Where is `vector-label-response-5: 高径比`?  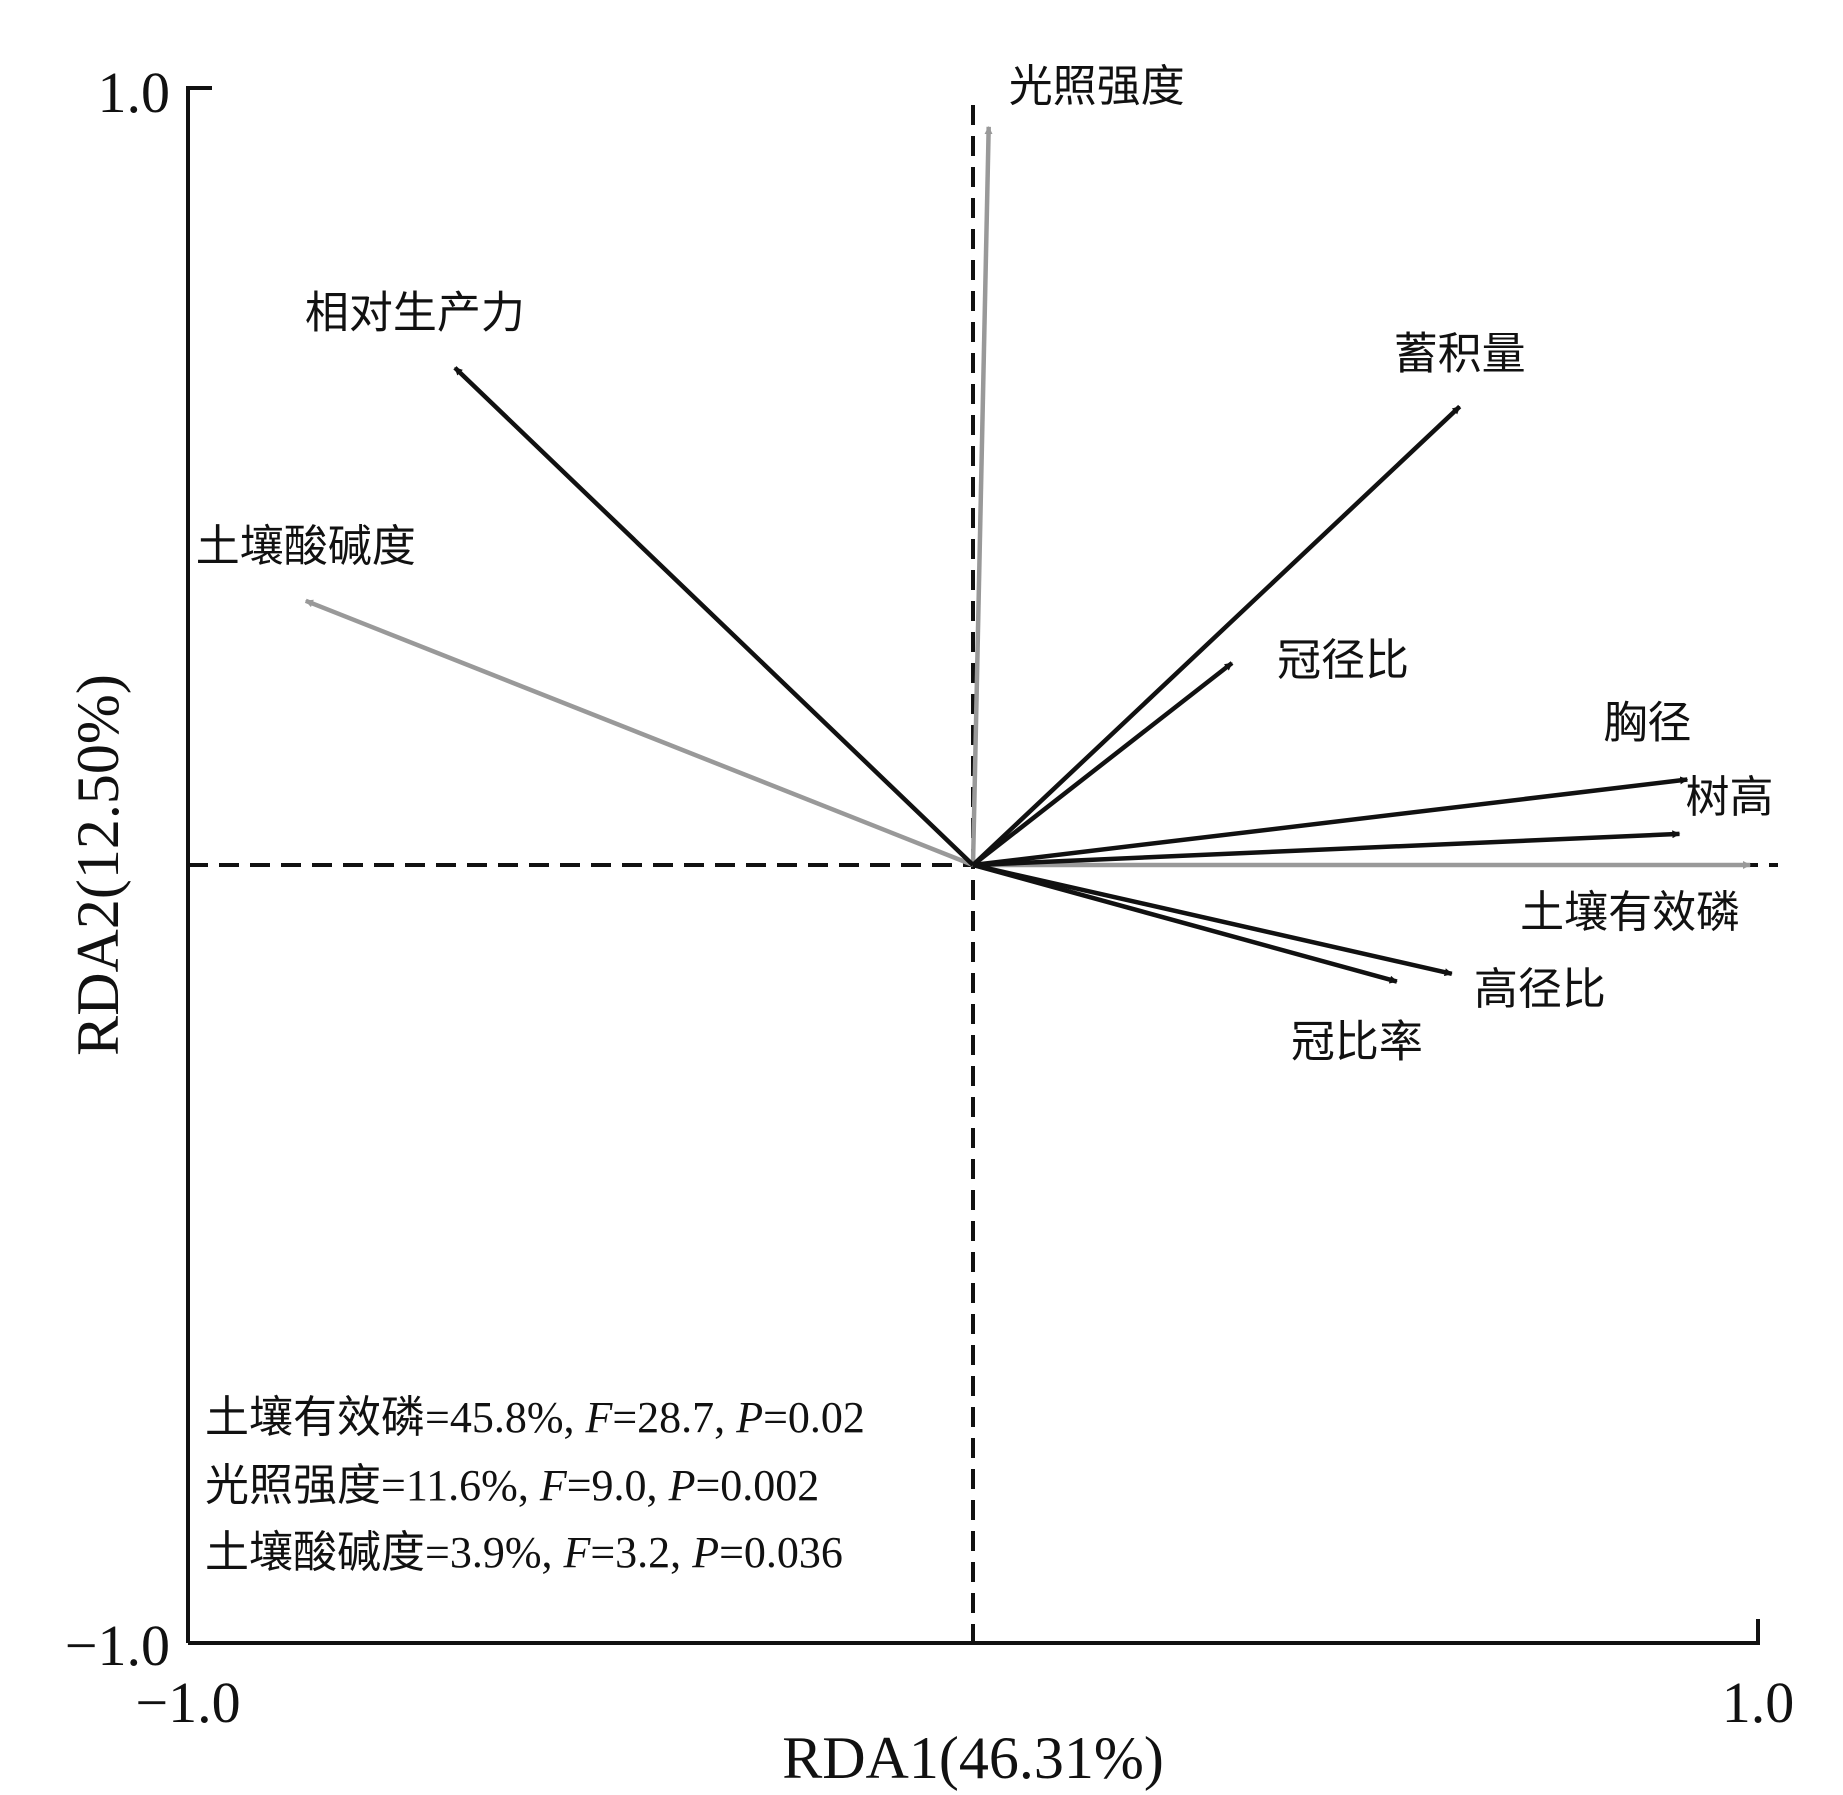 vector-label-response-5: 高径比 is located at coordinates (1540, 989).